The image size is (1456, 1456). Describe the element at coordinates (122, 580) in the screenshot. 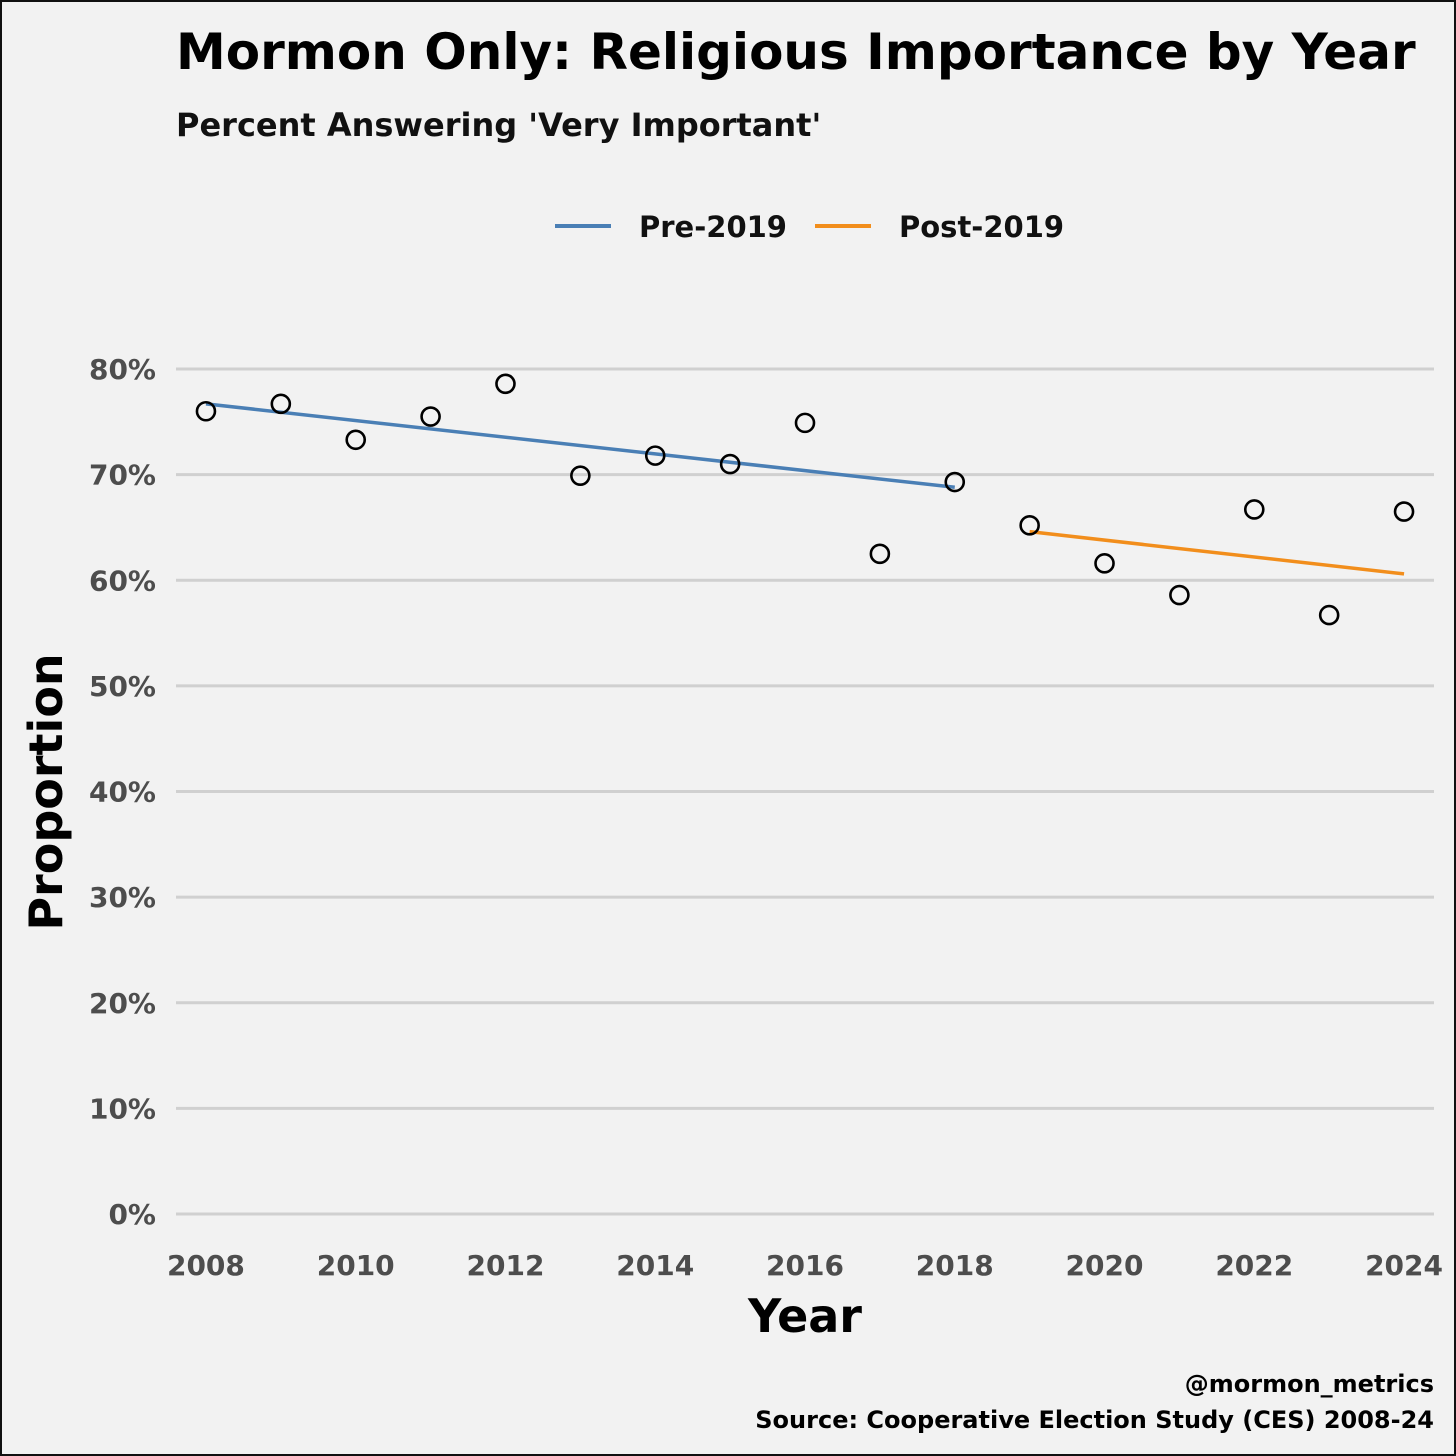

I see `y-tick-label: 60%` at that location.